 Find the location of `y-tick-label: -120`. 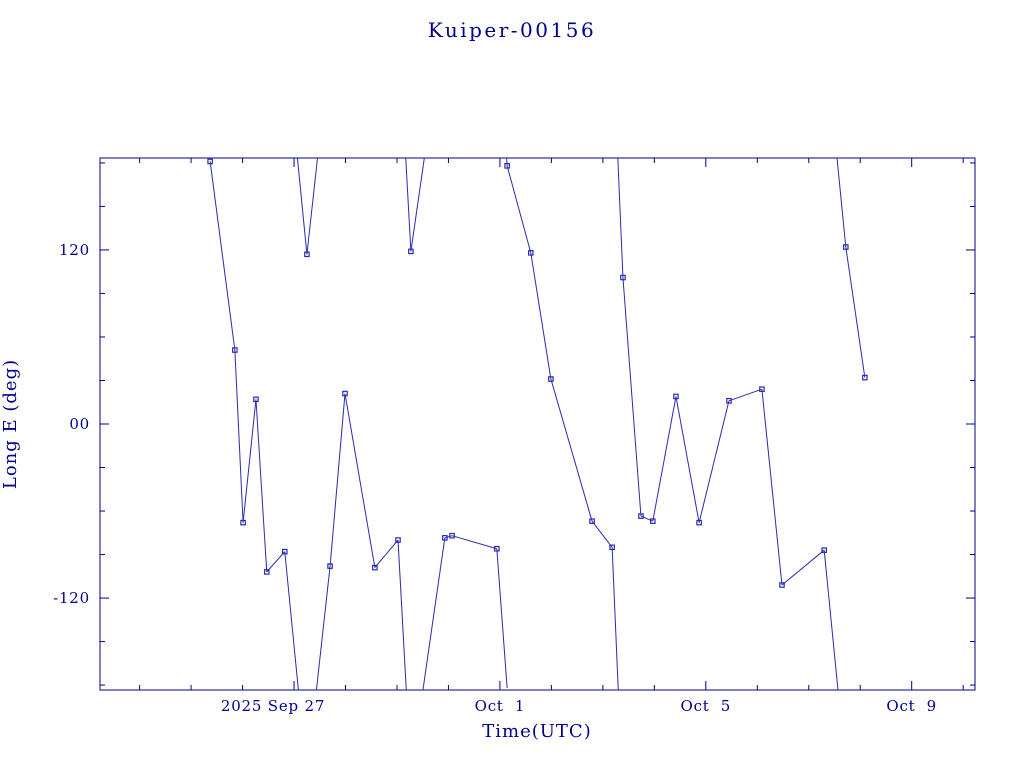

y-tick-label: -120 is located at coordinates (71, 598).